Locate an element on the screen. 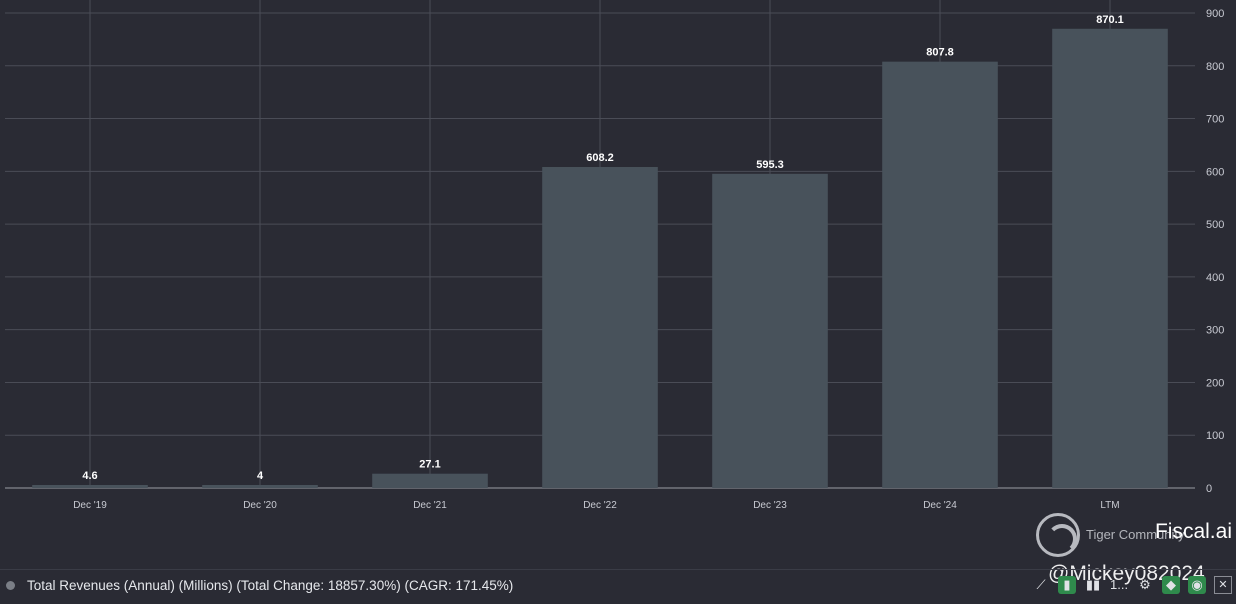  y-axis-ticks: 0 100 200 300 400 500 600 700 800 900 is located at coordinates (1215, 251).